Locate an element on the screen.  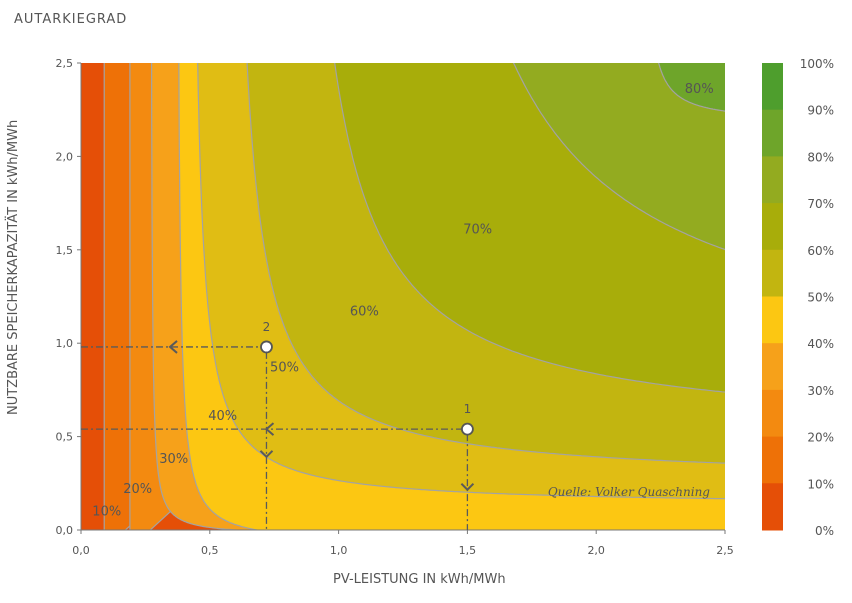
operating-points: 12 is located at coordinates (367, 378).